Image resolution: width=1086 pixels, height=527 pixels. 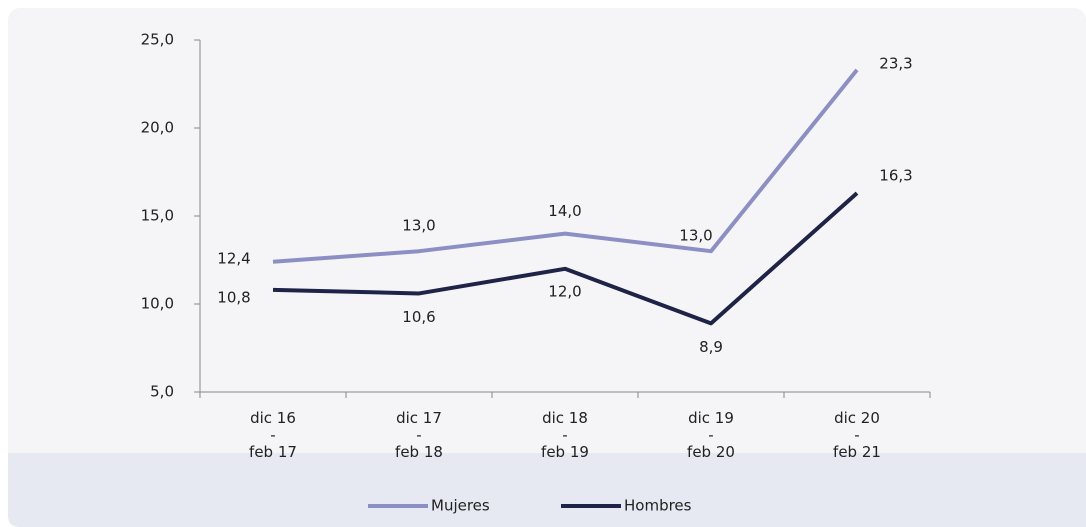 What do you see at coordinates (895, 63) in the screenshot?
I see `data-label: 23,3` at bounding box center [895, 63].